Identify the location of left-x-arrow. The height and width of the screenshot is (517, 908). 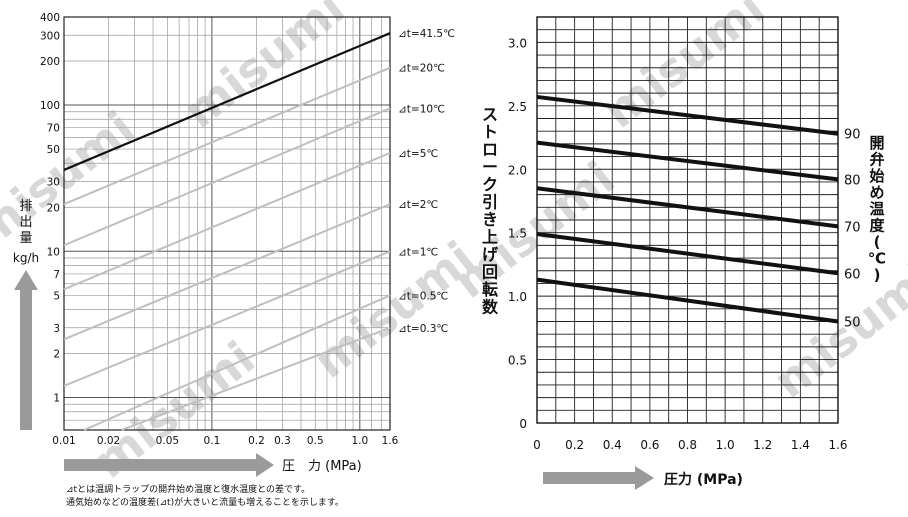
(160, 465).